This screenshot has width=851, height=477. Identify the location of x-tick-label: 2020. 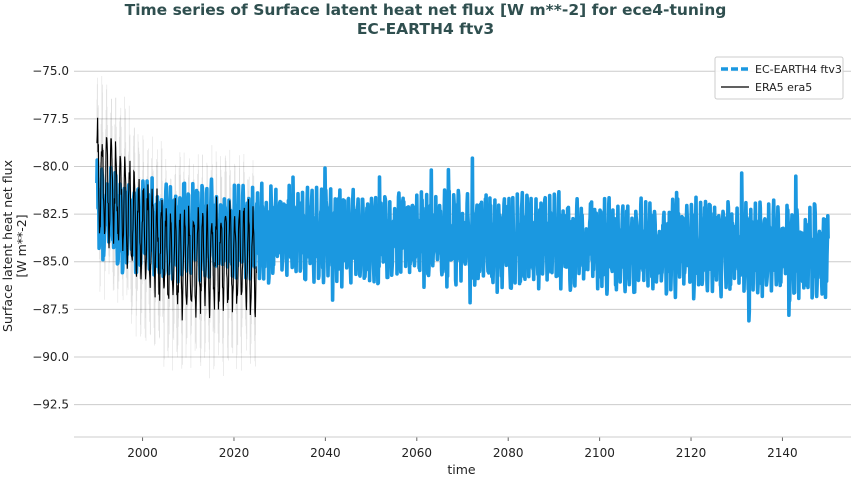
(234, 453).